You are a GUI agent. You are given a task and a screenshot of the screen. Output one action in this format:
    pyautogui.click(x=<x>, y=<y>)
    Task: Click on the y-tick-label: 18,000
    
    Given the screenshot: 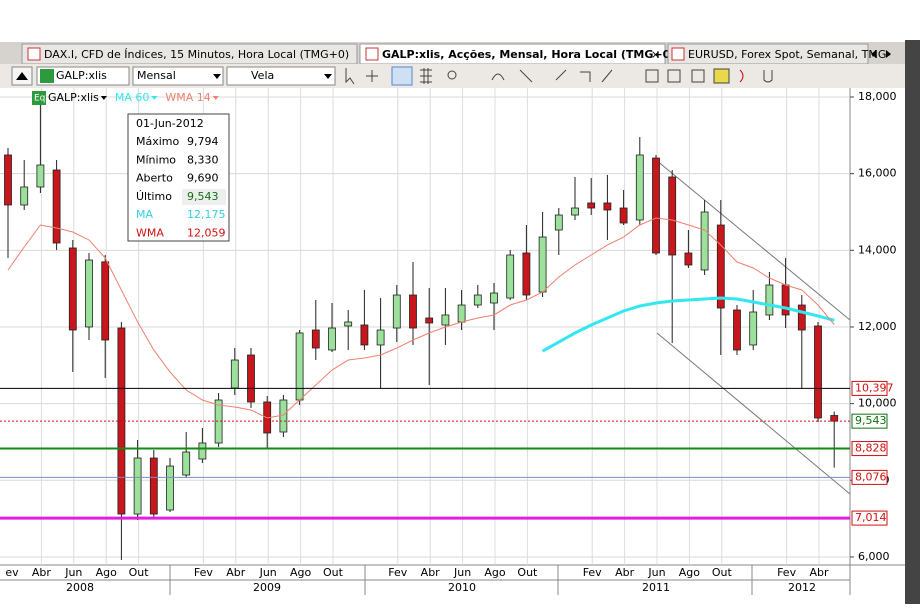 What is the action you would take?
    pyautogui.click(x=877, y=96)
    